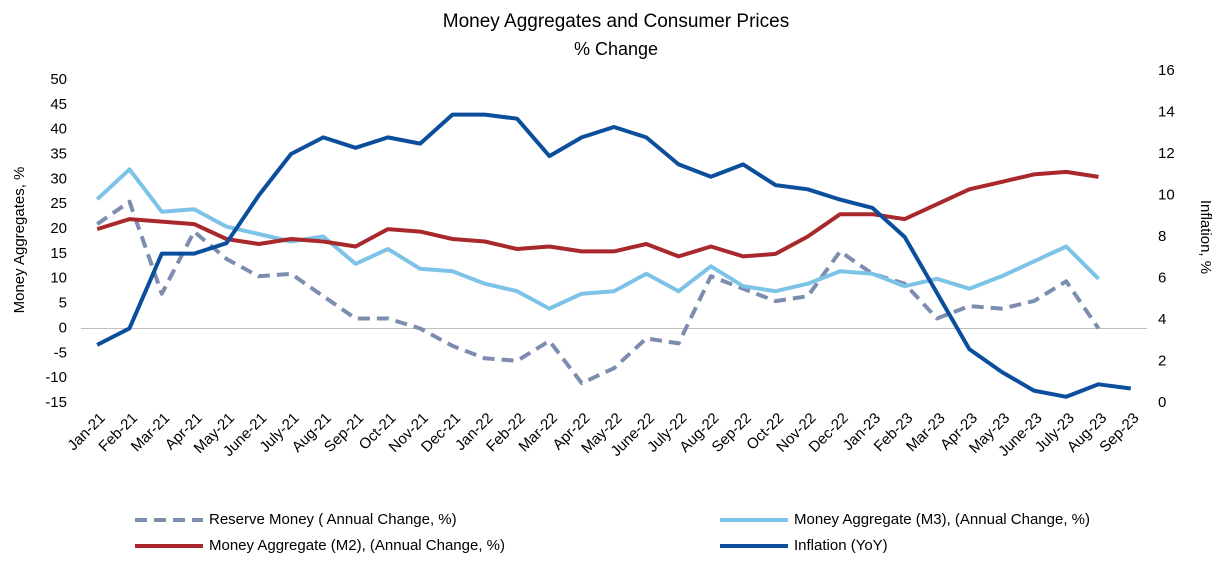  What do you see at coordinates (63, 327) in the screenshot?
I see `y-tick-label: 0` at bounding box center [63, 327].